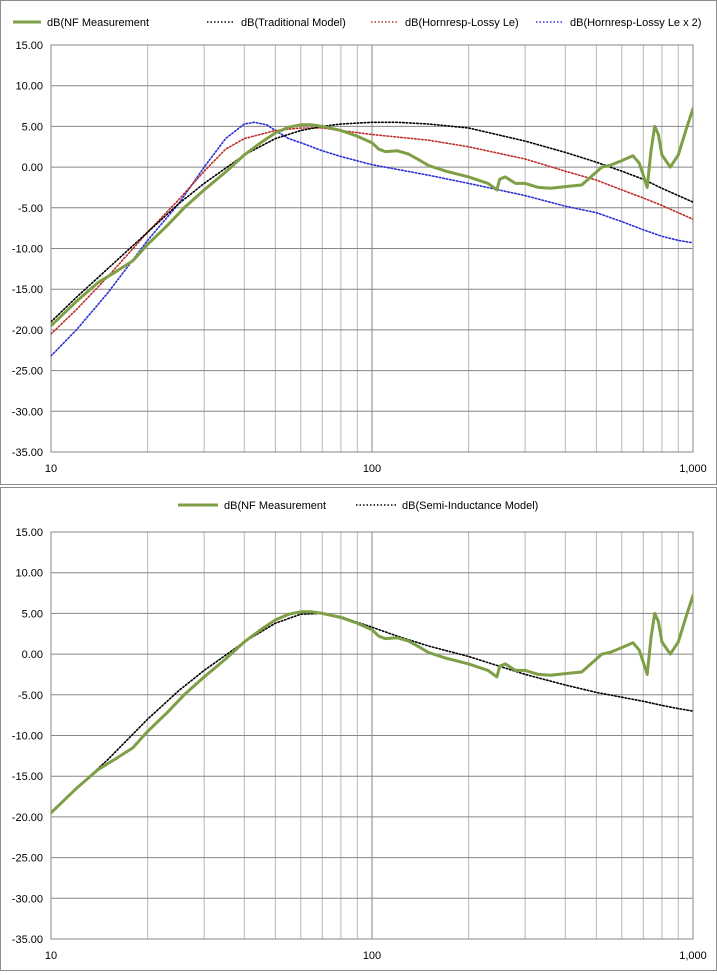 Image resolution: width=717 pixels, height=975 pixels. I want to click on legend-label: dB(Hornresp-Lossy Le), so click(462, 23).